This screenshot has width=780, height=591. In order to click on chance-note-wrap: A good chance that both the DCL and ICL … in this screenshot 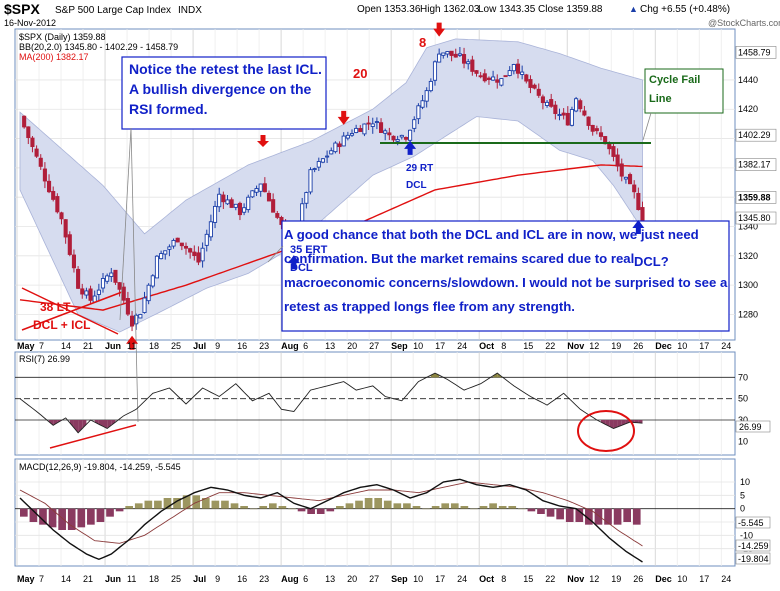, I will do `click(505, 270)`.